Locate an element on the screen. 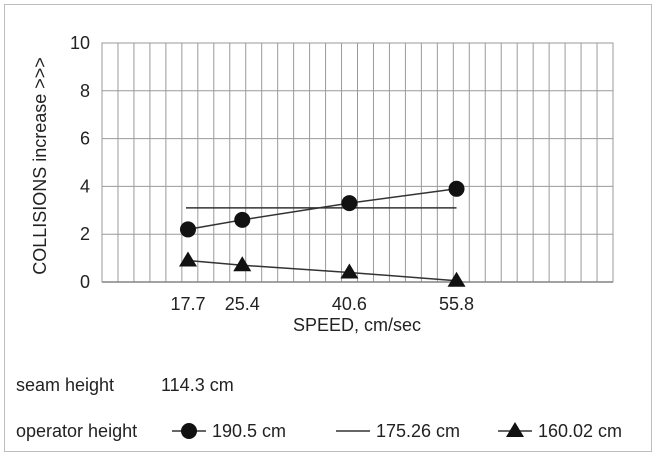  y-tick-label: 4 is located at coordinates (85, 186).